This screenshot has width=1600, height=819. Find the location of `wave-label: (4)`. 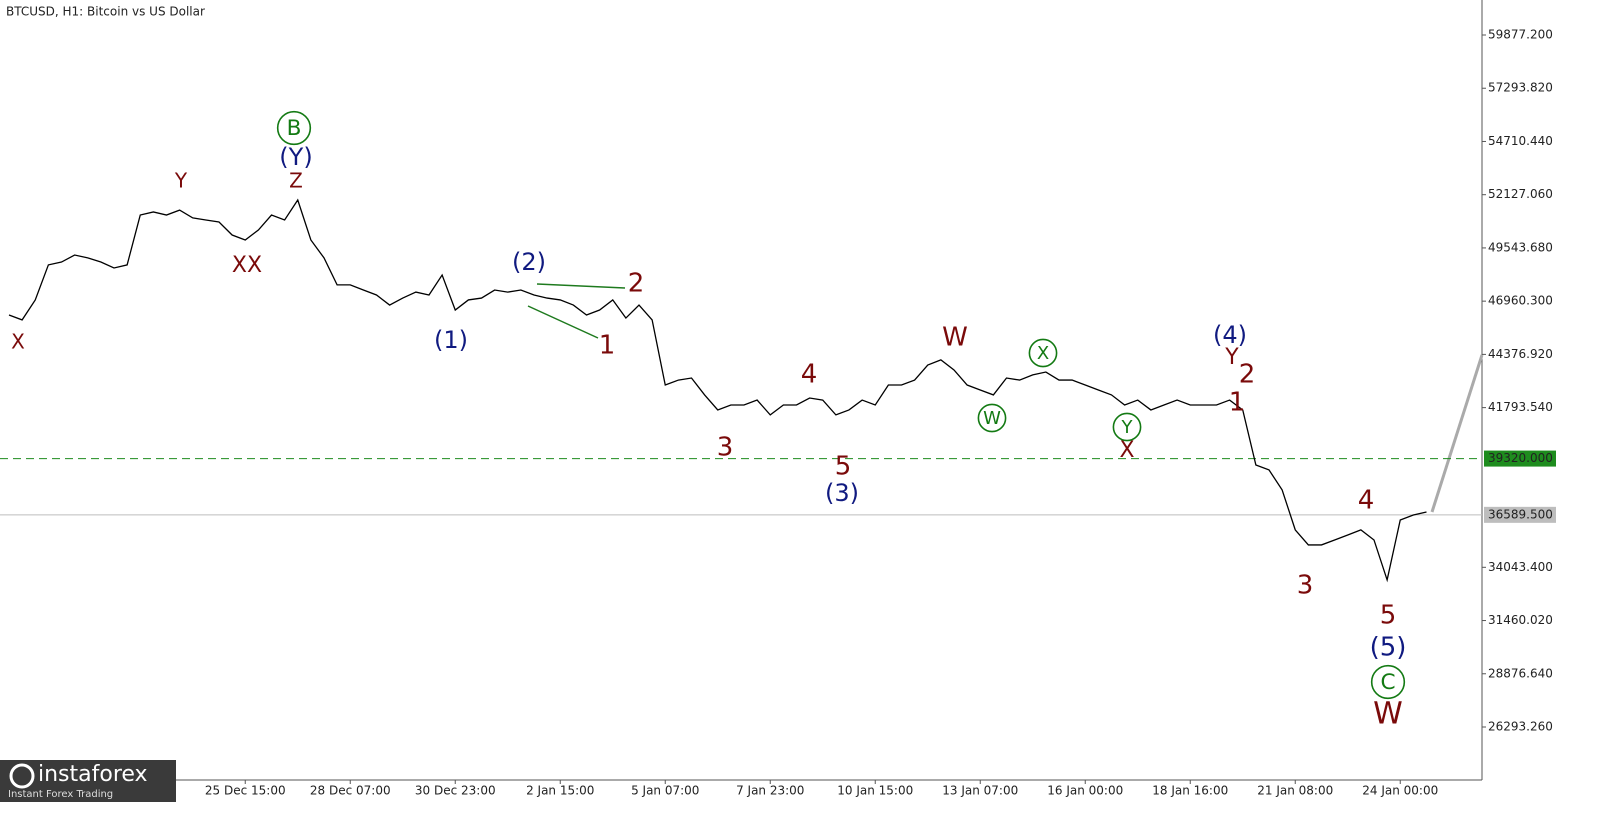

wave-label: (4) is located at coordinates (1230, 335).